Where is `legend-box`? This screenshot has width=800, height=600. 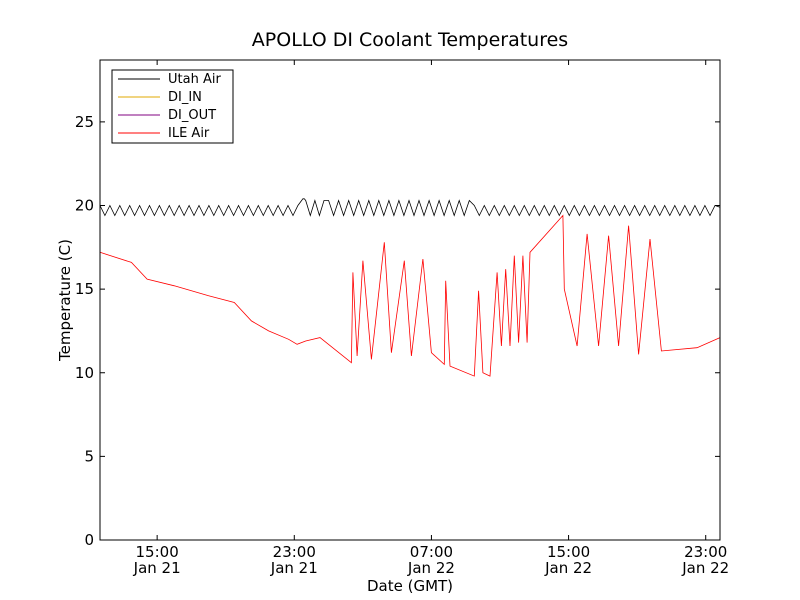
legend-box is located at coordinates (172, 106).